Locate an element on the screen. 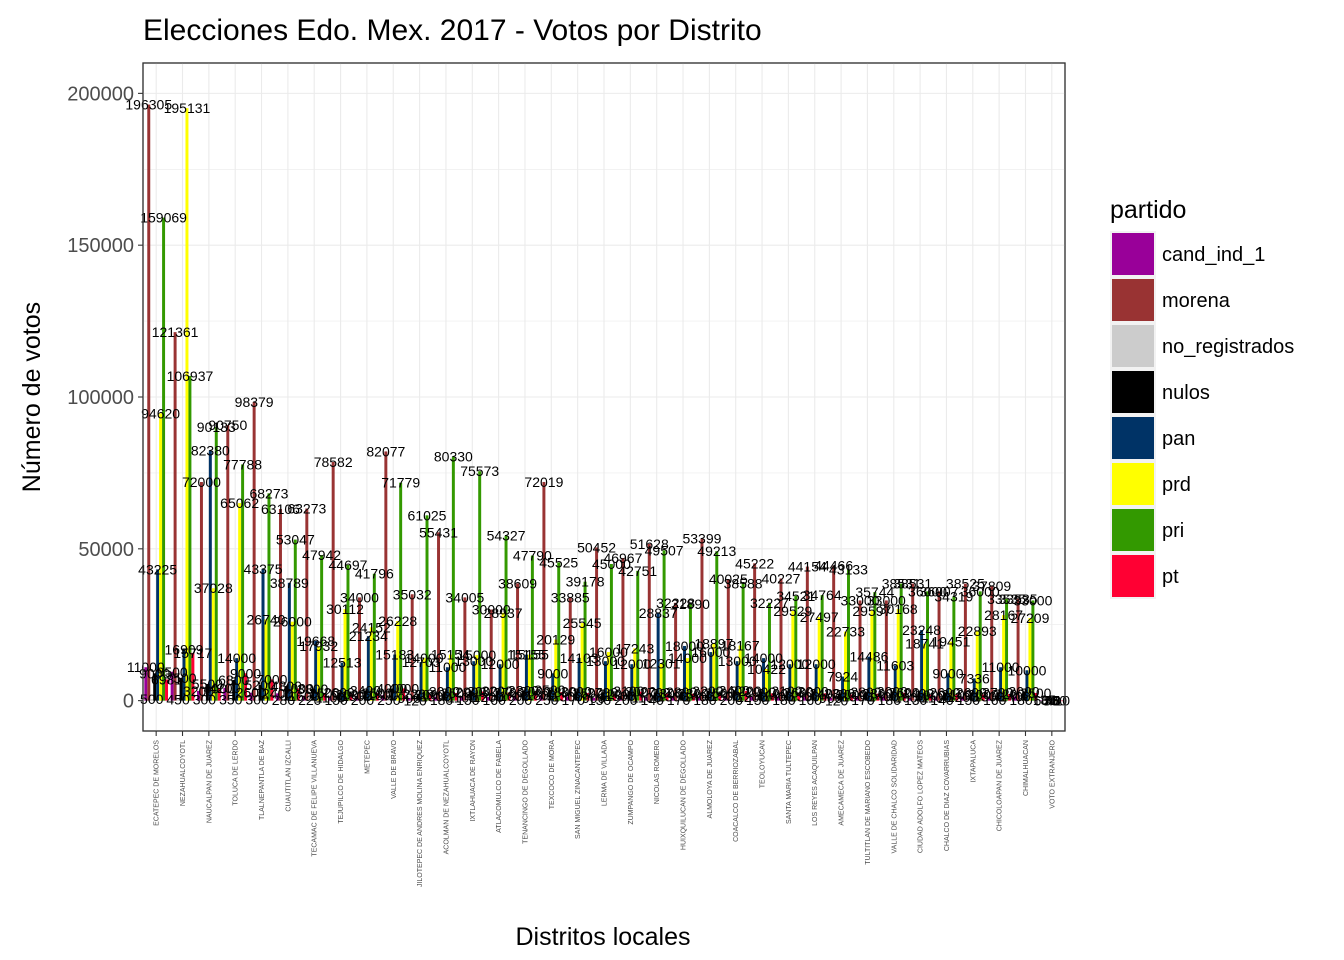 Image resolution: width=1344 pixels, height=960 pixels. value-label: 9000 is located at coordinates (947, 673).